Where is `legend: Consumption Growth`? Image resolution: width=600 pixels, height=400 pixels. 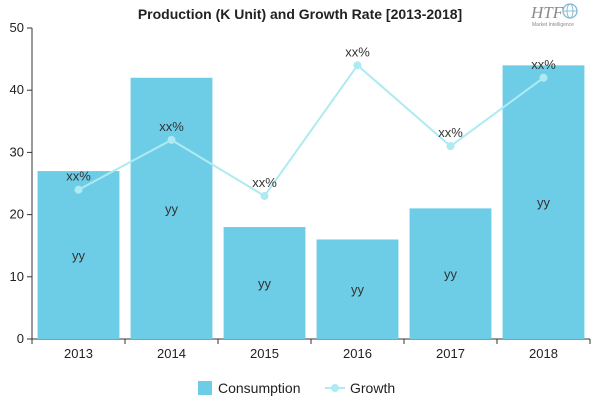
legend: Consumption Growth is located at coordinates (296, 388).